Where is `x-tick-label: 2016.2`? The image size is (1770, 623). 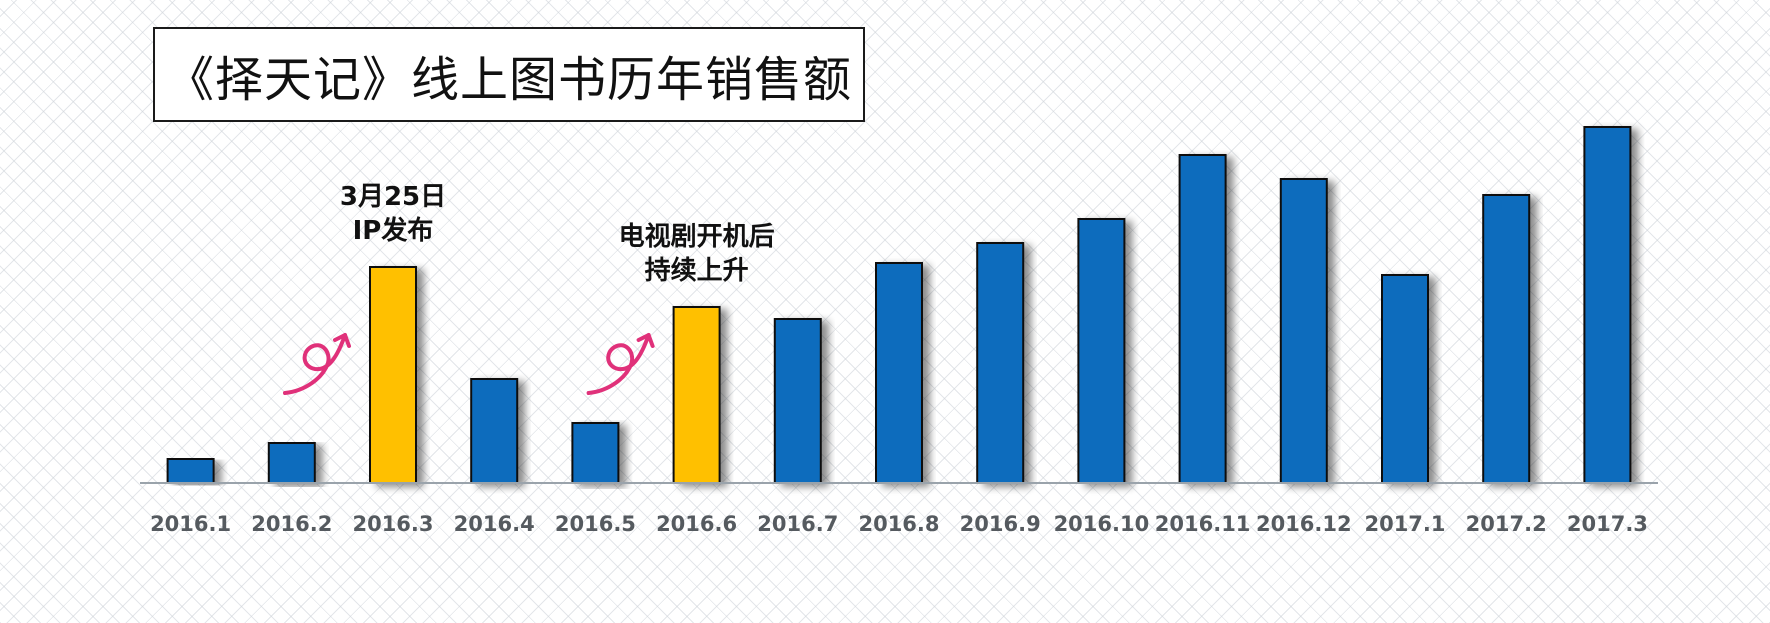 x-tick-label: 2016.2 is located at coordinates (291, 524).